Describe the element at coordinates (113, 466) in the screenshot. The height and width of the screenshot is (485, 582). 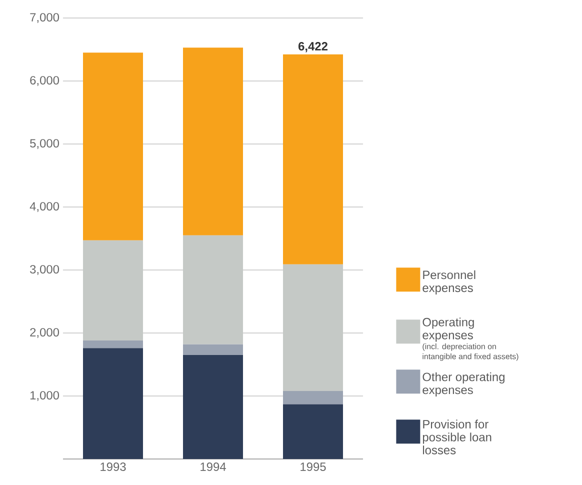
I see `x-tick-label: 1993` at that location.